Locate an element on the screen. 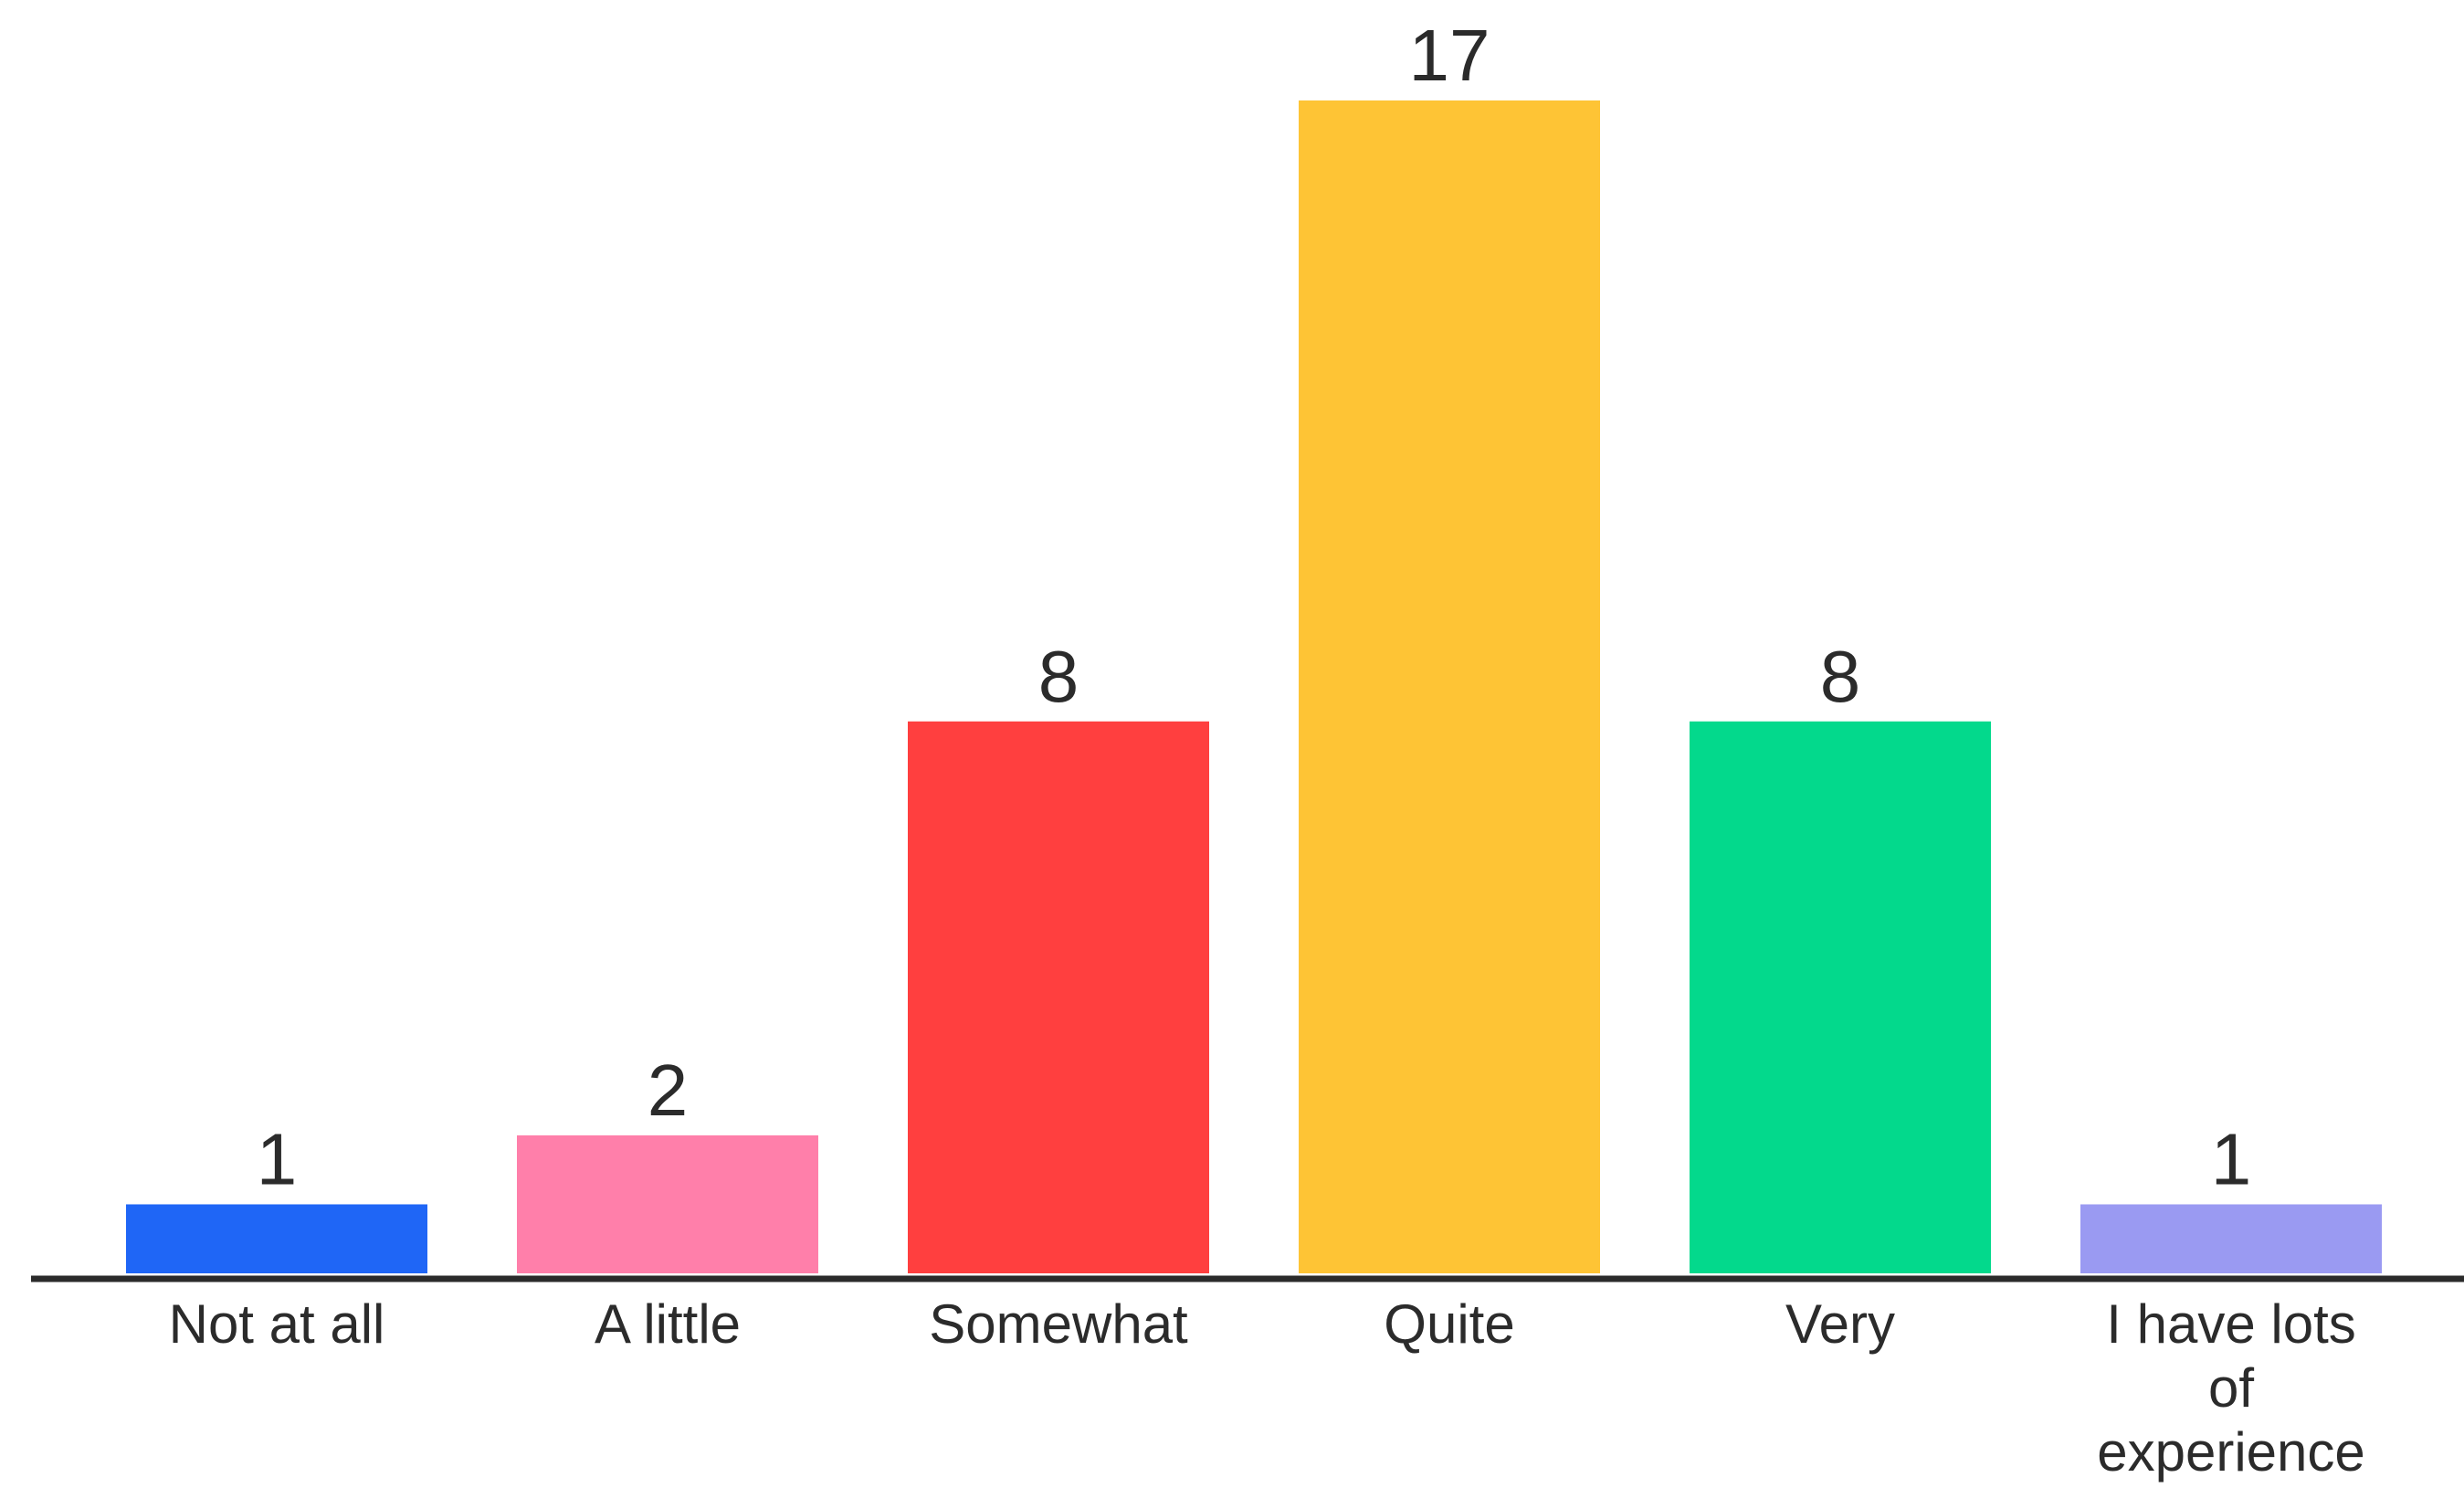 This screenshot has width=2464, height=1488. category-label-line: of is located at coordinates (2231, 1388).